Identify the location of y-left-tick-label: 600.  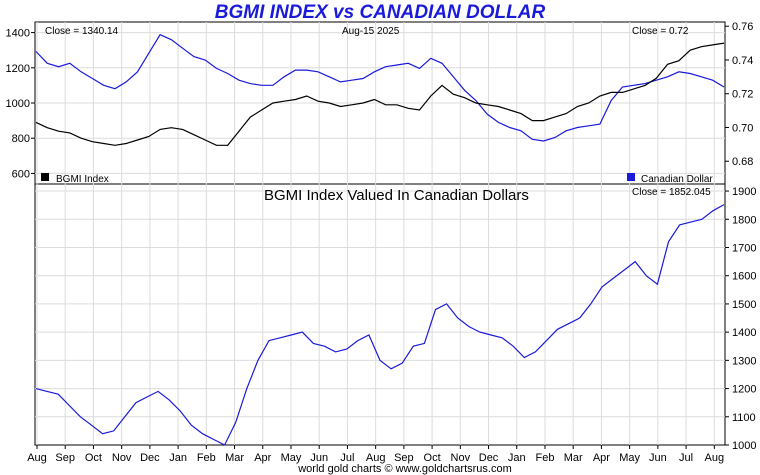
(21, 174).